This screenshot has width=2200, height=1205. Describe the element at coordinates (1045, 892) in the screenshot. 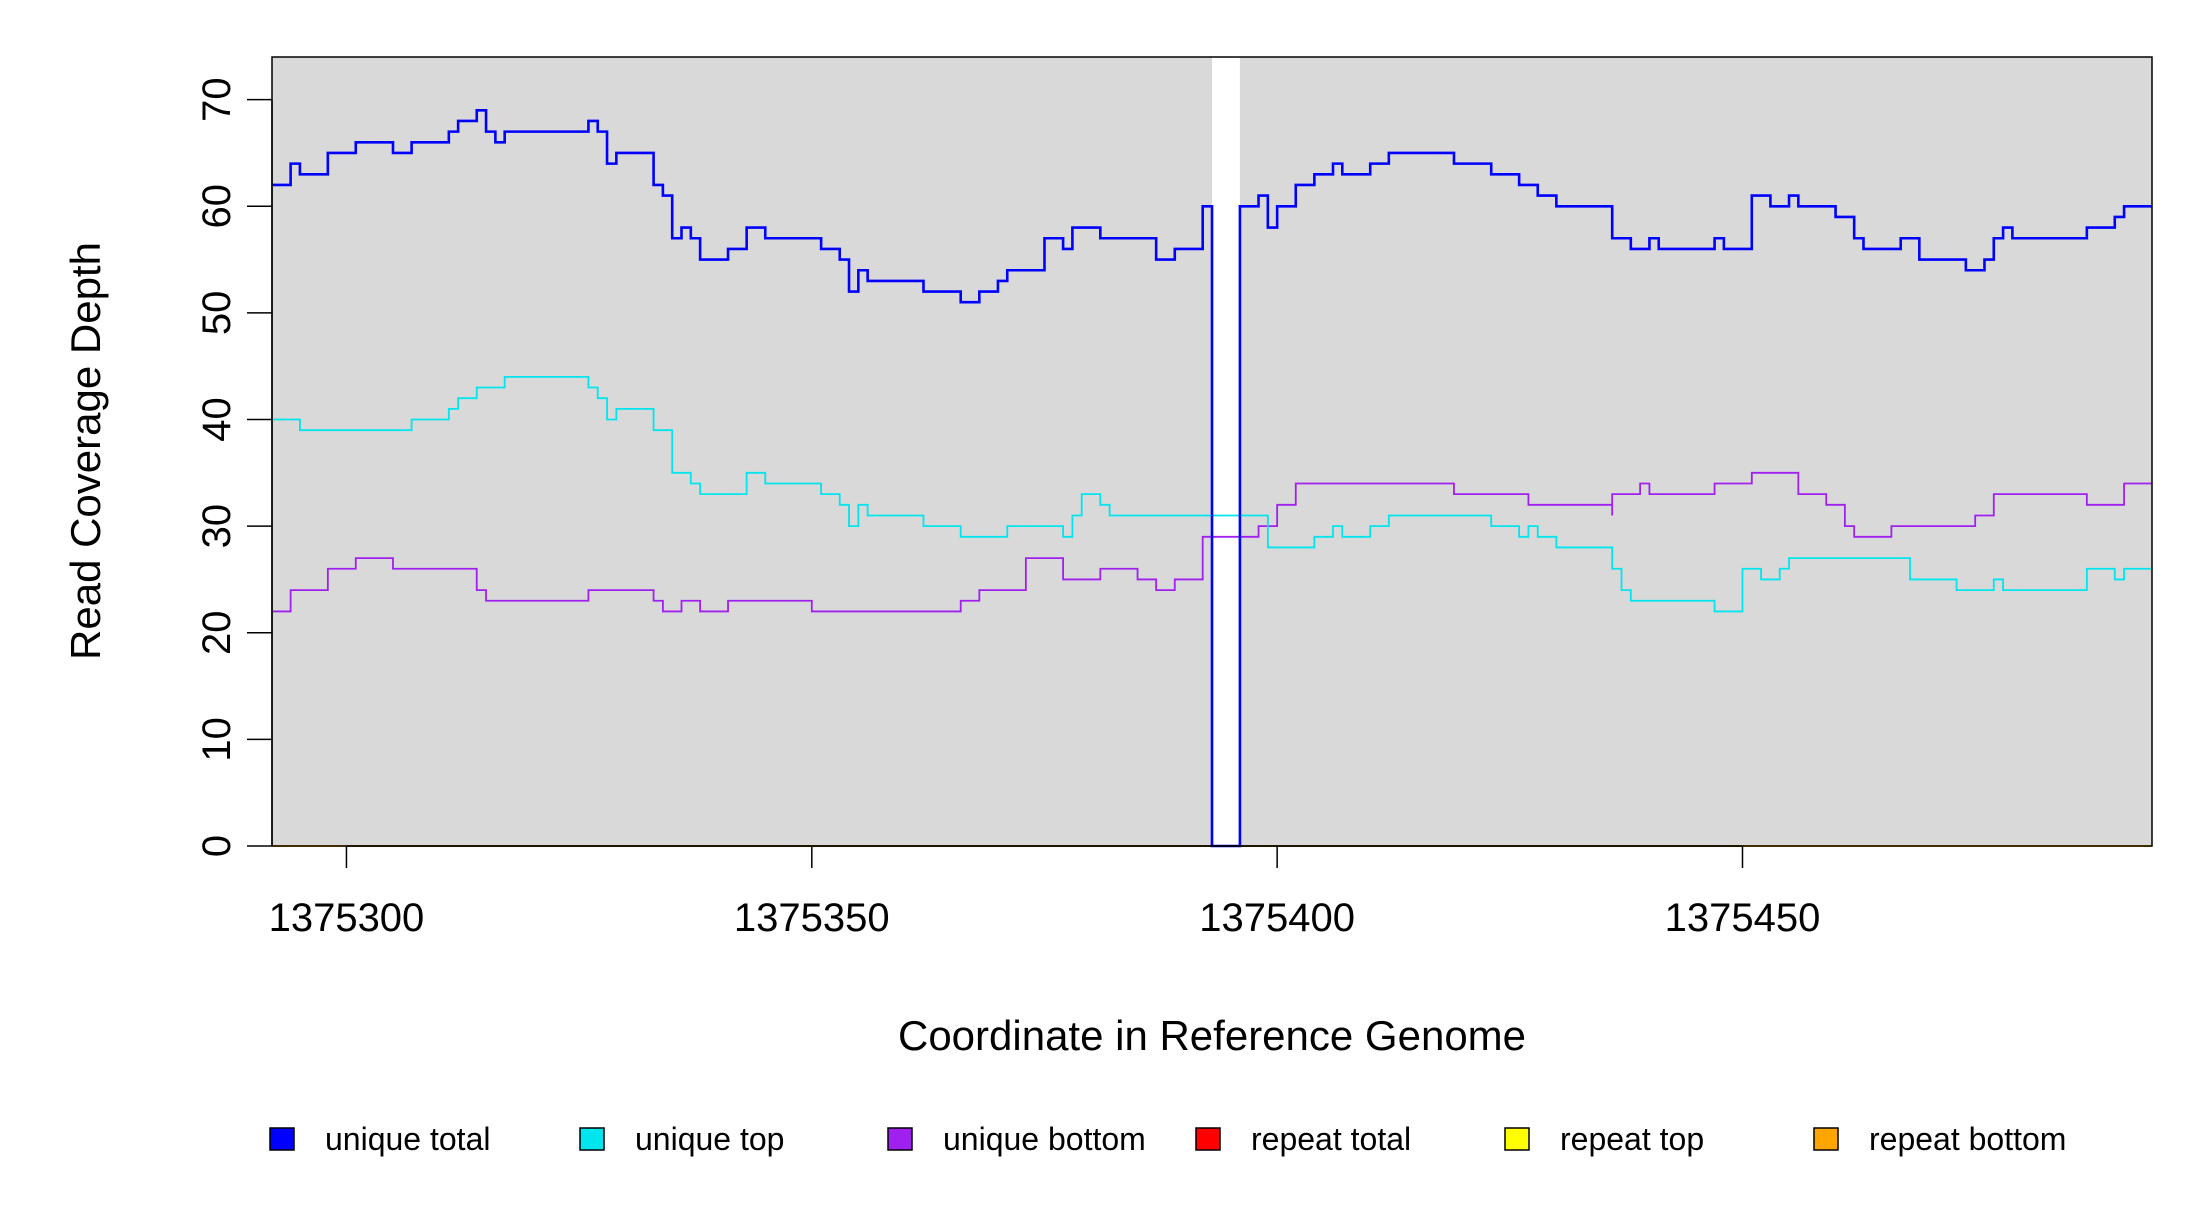

I see `x-axis: 1375300 1375350 1375400 1375450` at that location.